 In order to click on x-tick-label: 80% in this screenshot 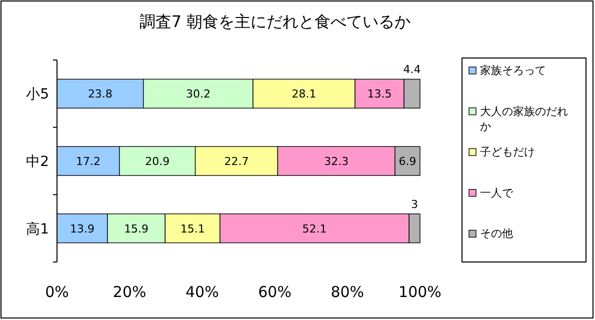, I will do `click(347, 292)`.